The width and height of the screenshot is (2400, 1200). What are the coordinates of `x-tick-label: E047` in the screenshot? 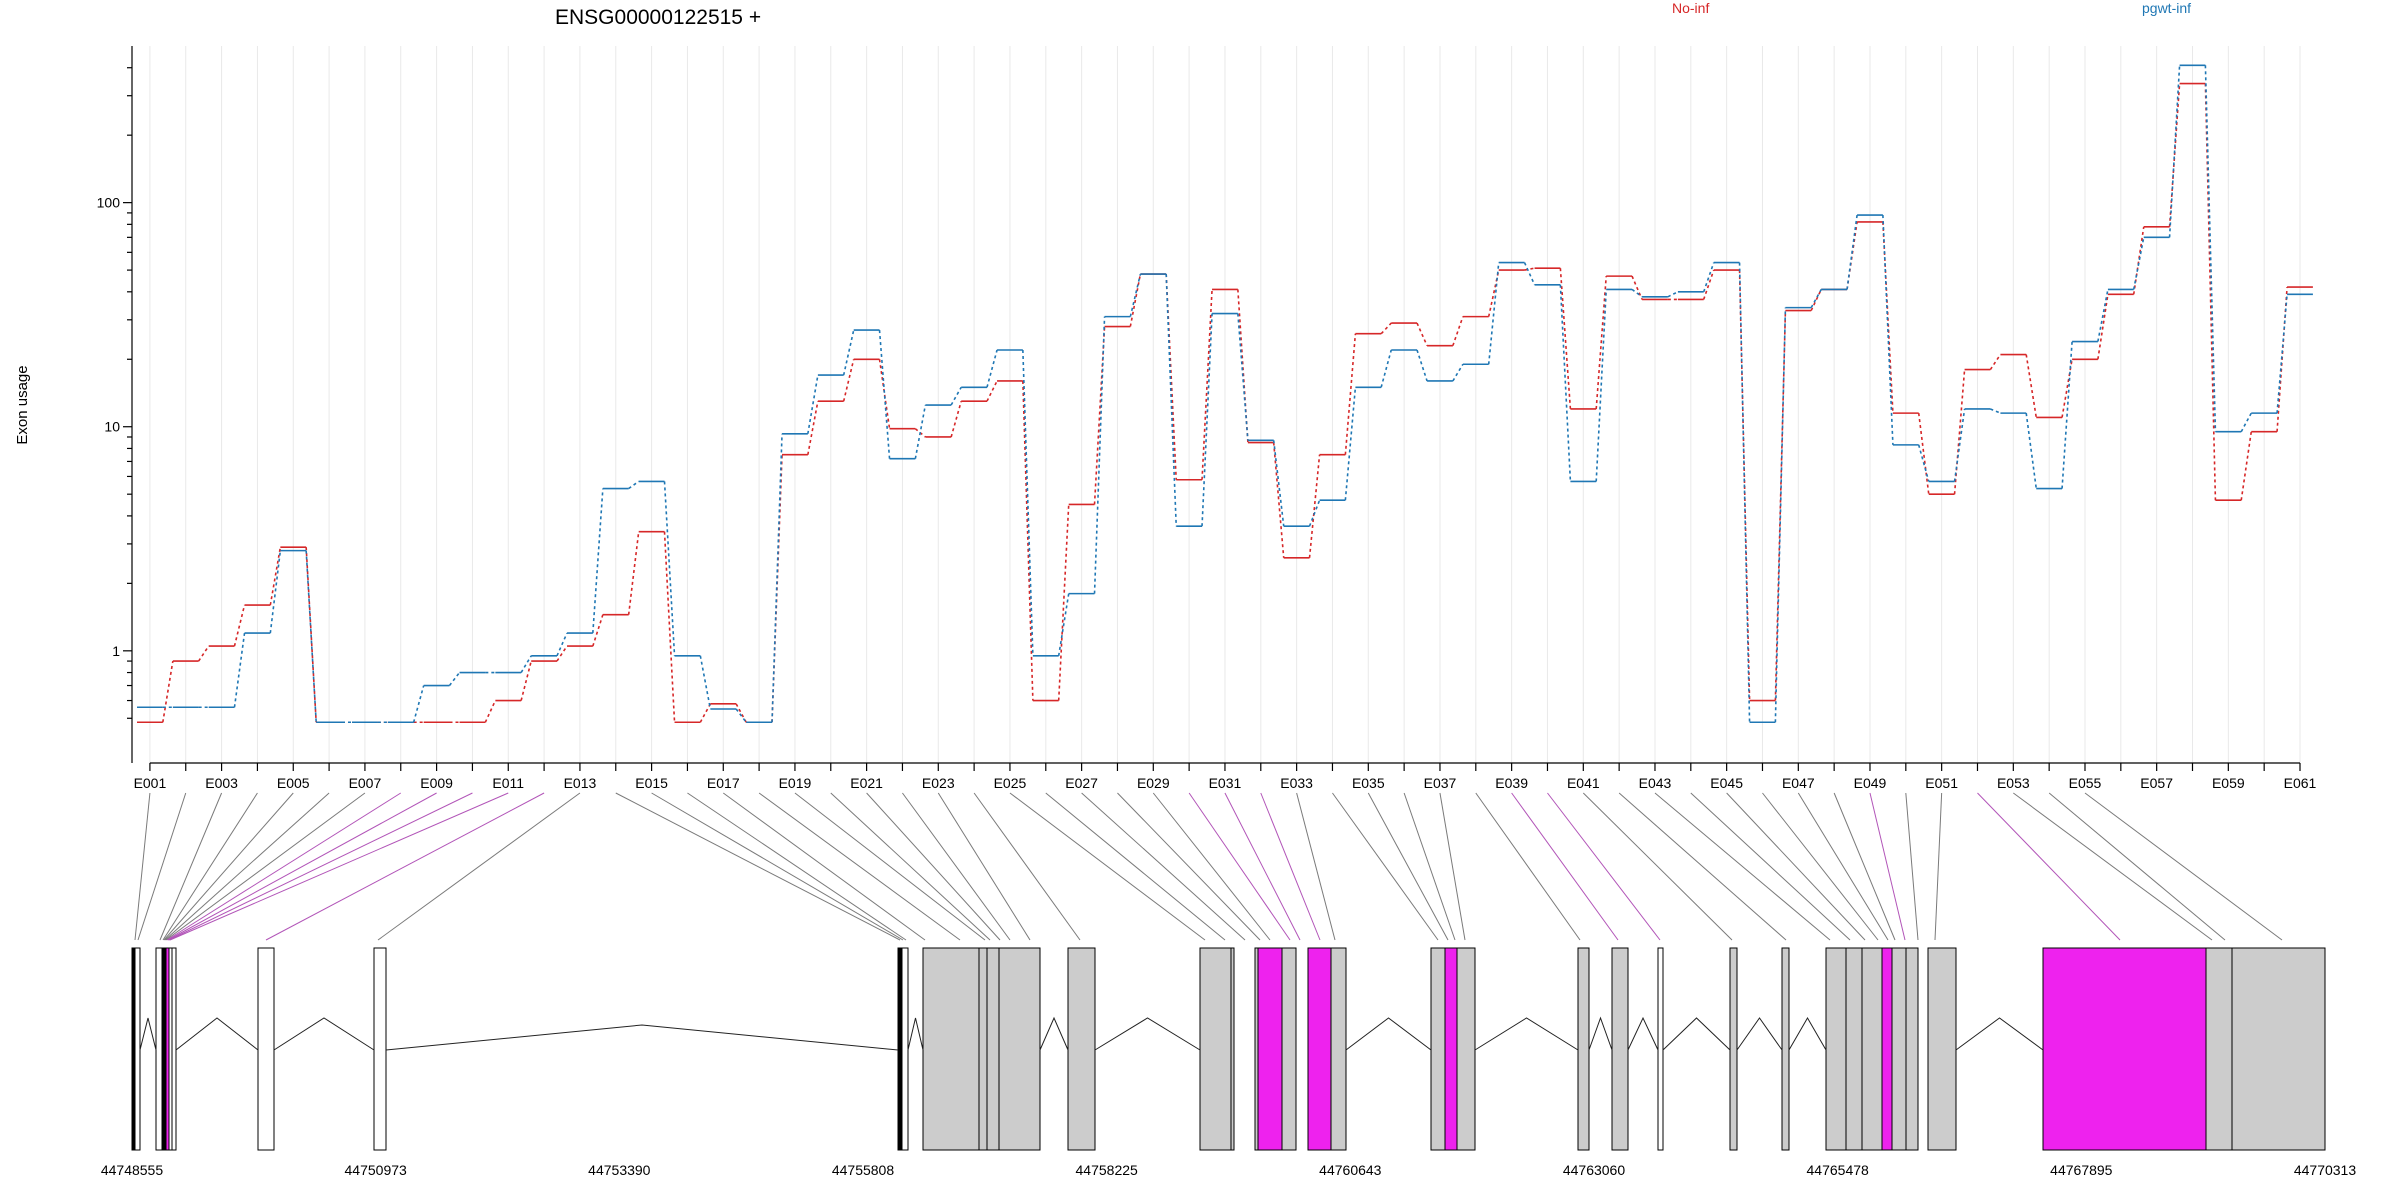 It's located at (1798, 783).